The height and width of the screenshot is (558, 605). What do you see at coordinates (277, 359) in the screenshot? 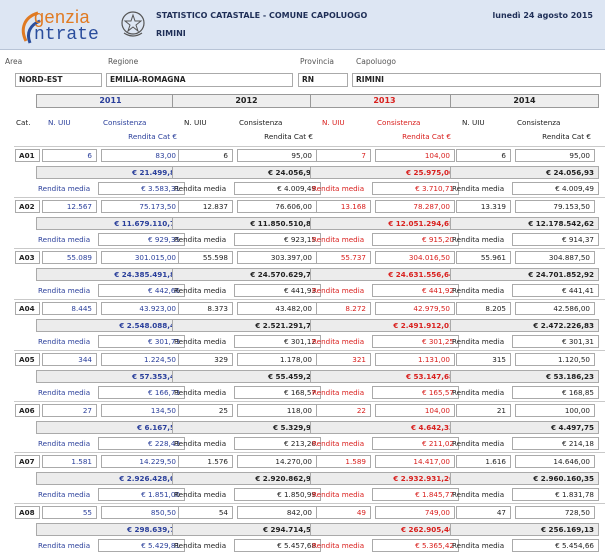
I see `consistenza-value: 1.178,00` at bounding box center [277, 359].